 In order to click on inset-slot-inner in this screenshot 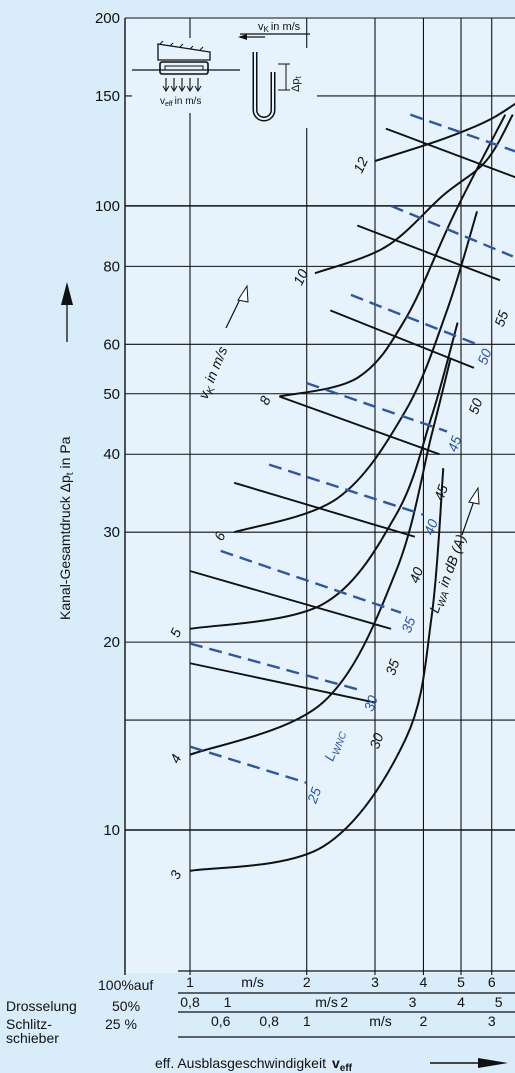, I will do `click(184, 68)`.